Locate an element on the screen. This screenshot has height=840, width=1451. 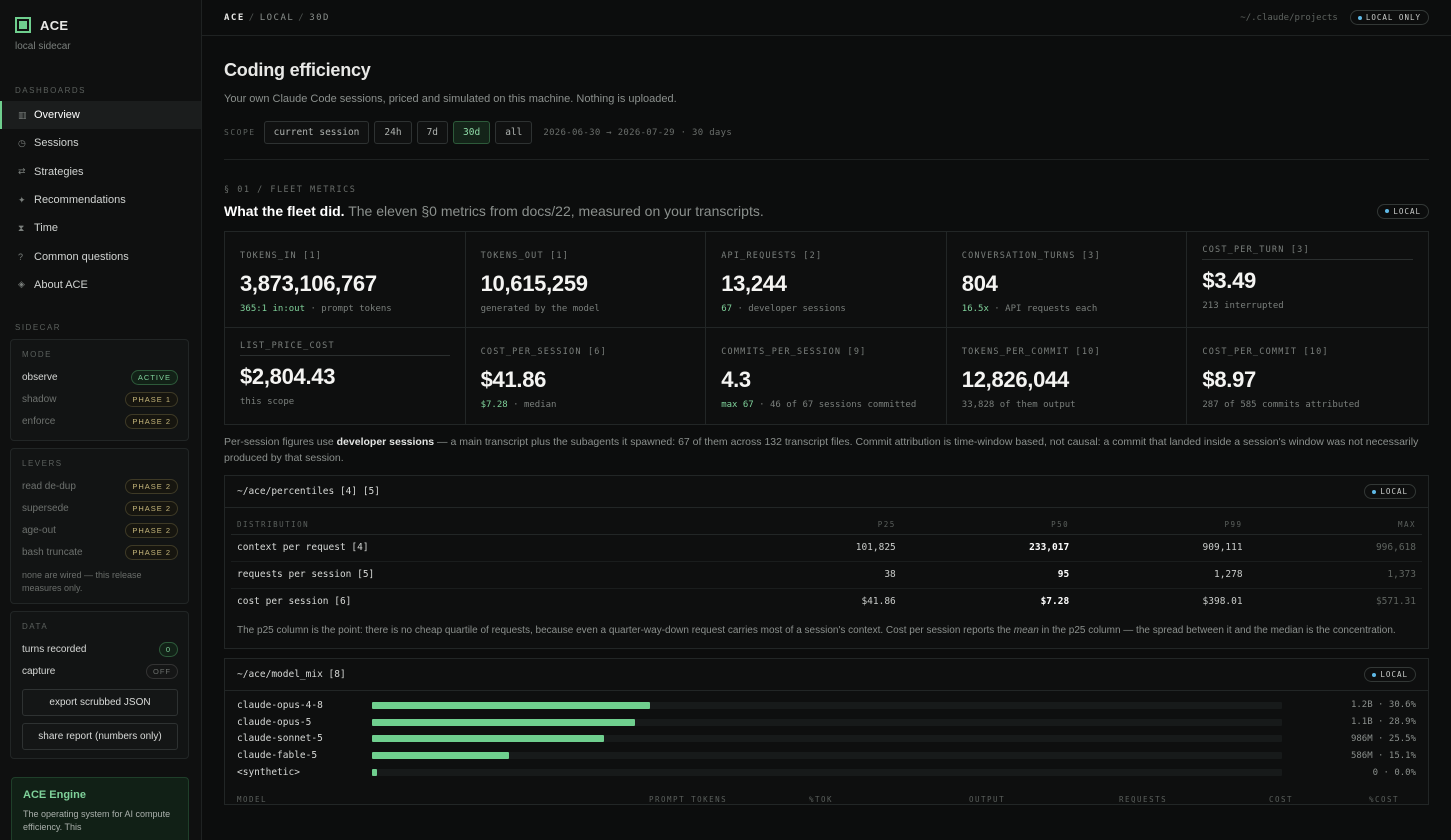
metric-value: 804 is located at coordinates (979, 283).